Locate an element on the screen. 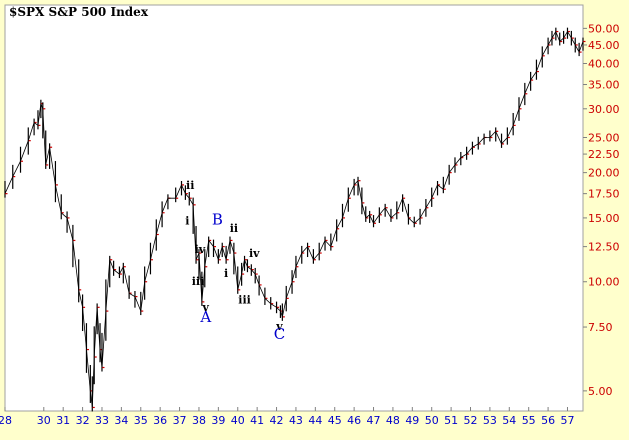 This screenshot has width=629, height=440. x-tick-label: 33 is located at coordinates (102, 420).